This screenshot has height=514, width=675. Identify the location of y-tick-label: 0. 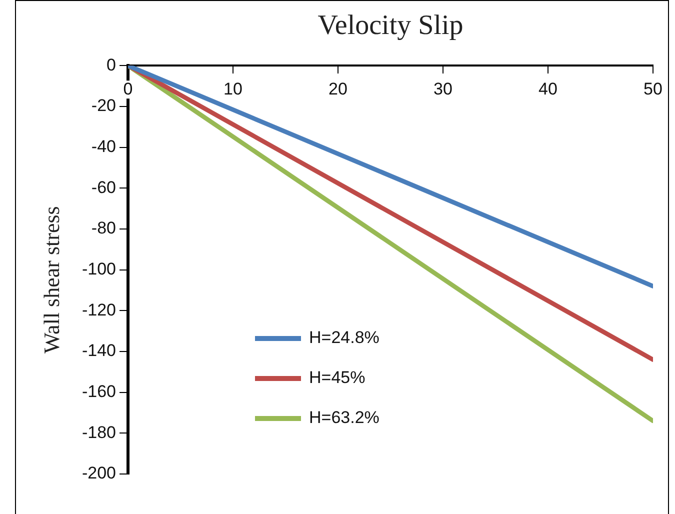
(111, 64).